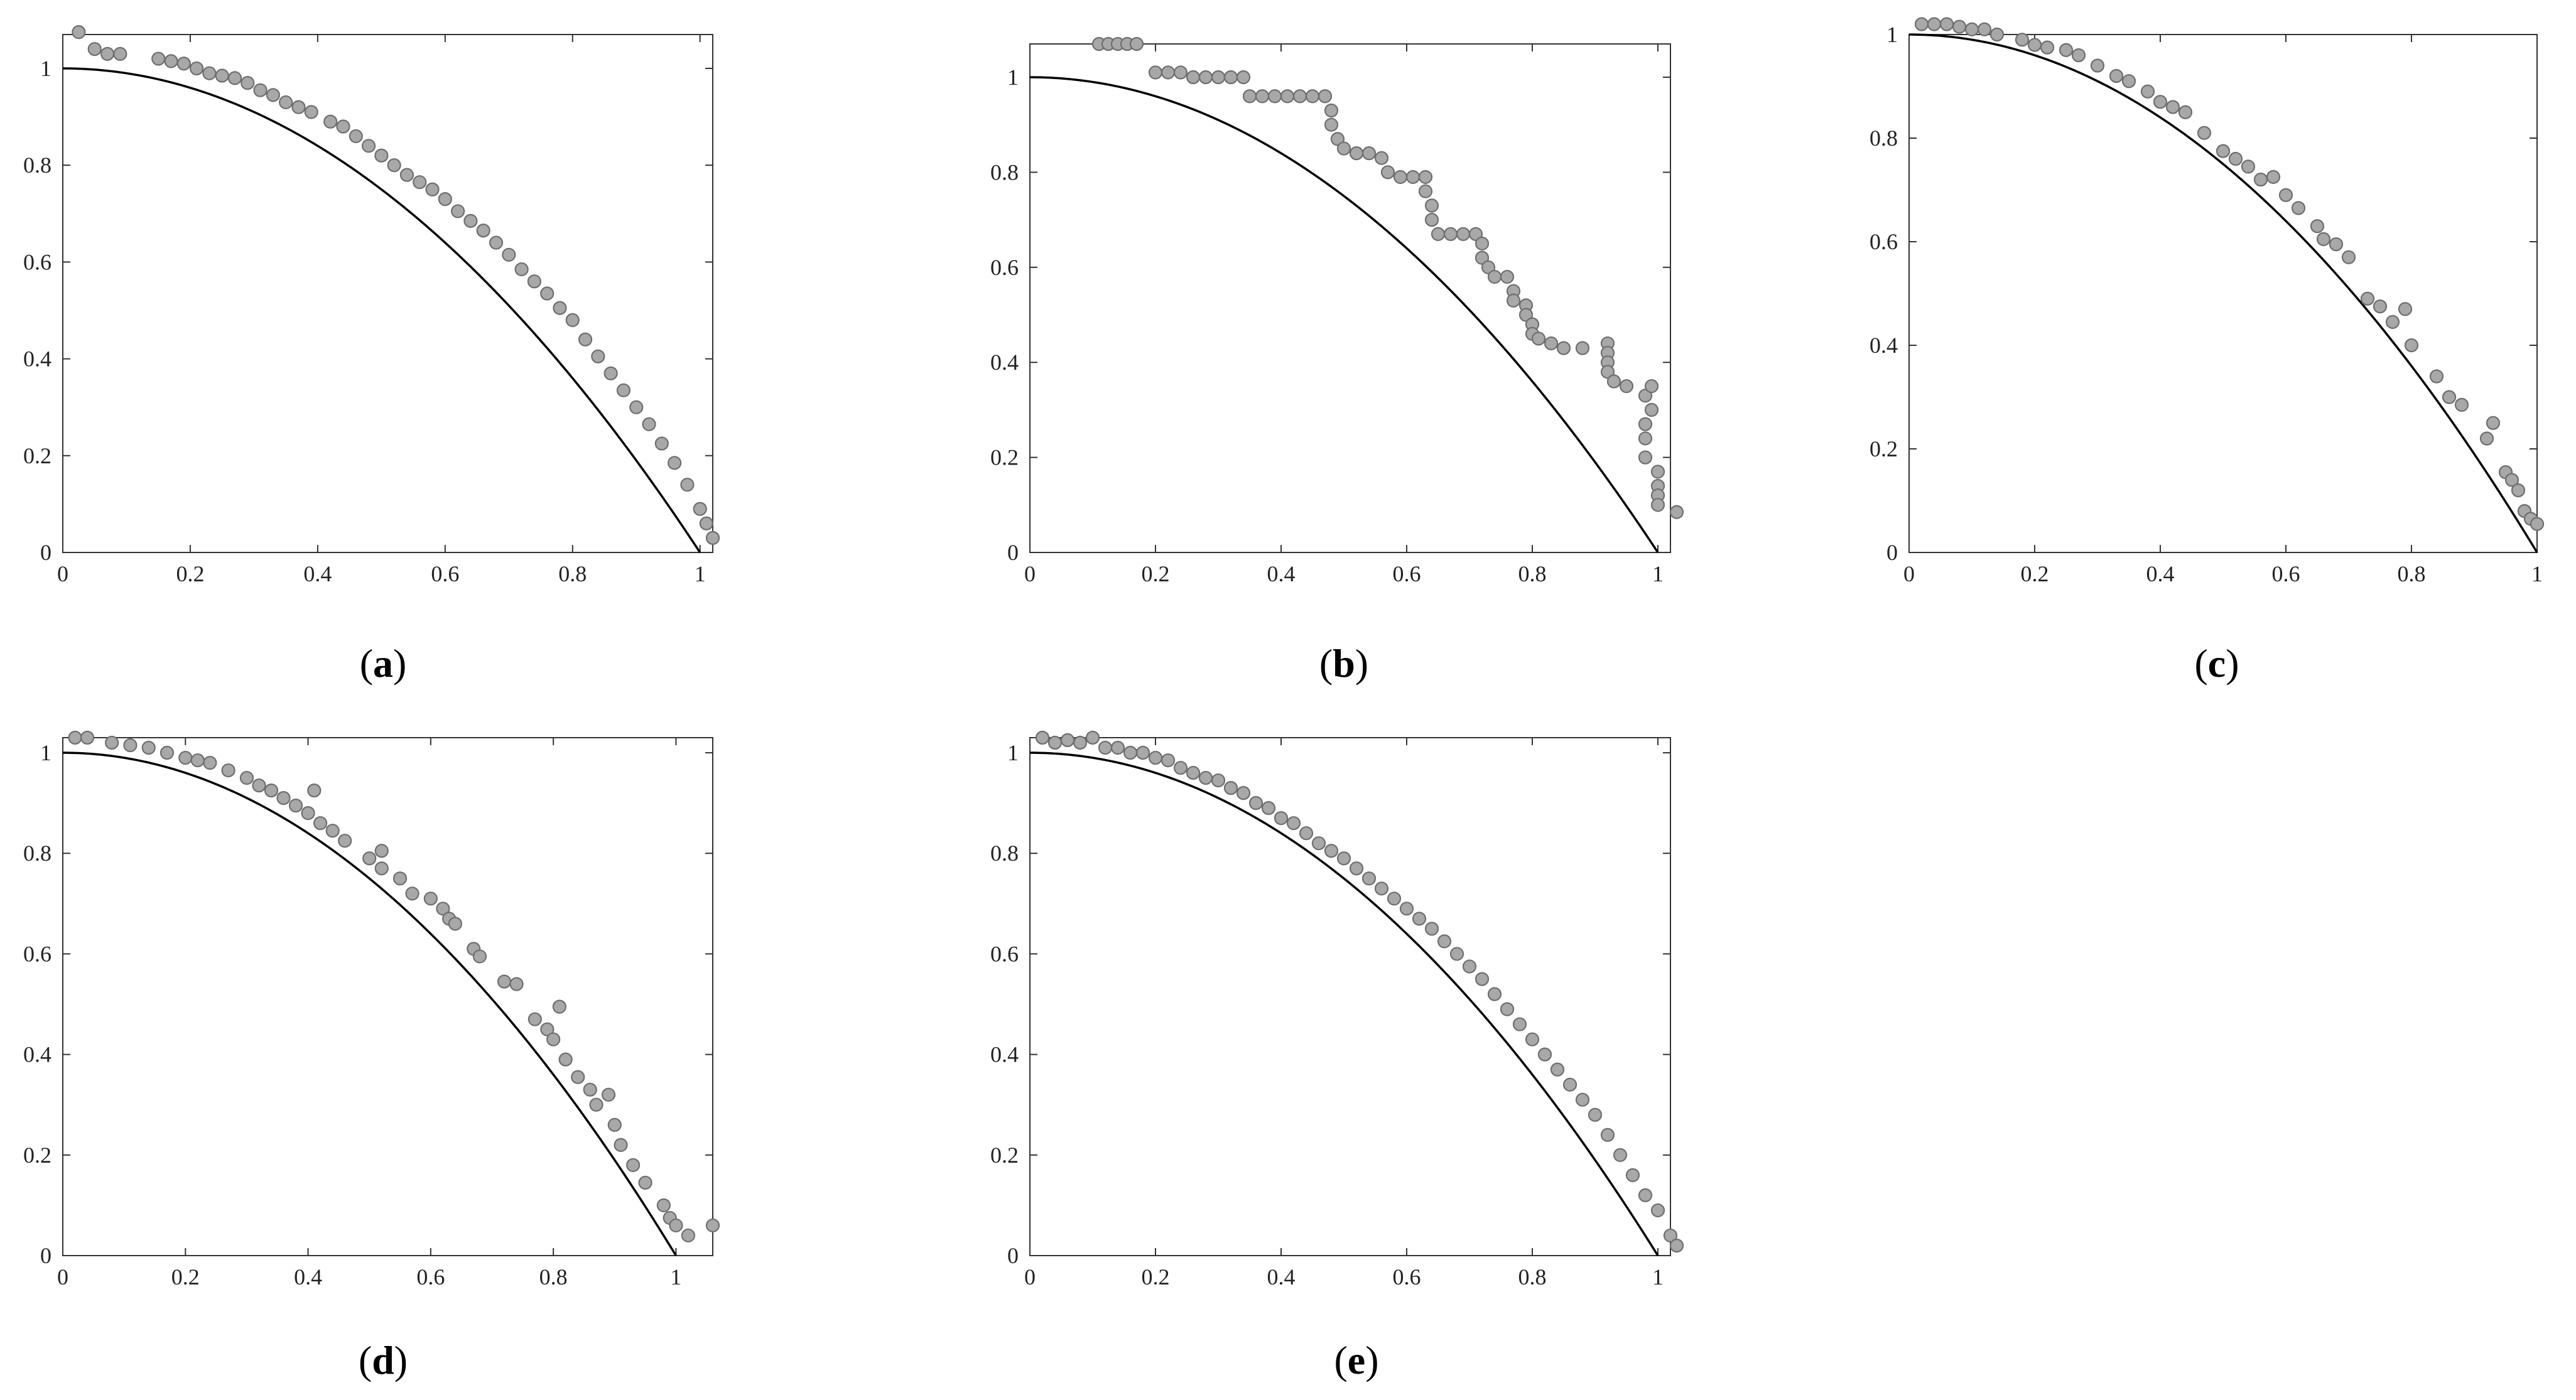 This screenshot has height=1400, width=2576. What do you see at coordinates (1909, 573) in the screenshot?
I see `x-tick-label: 0` at bounding box center [1909, 573].